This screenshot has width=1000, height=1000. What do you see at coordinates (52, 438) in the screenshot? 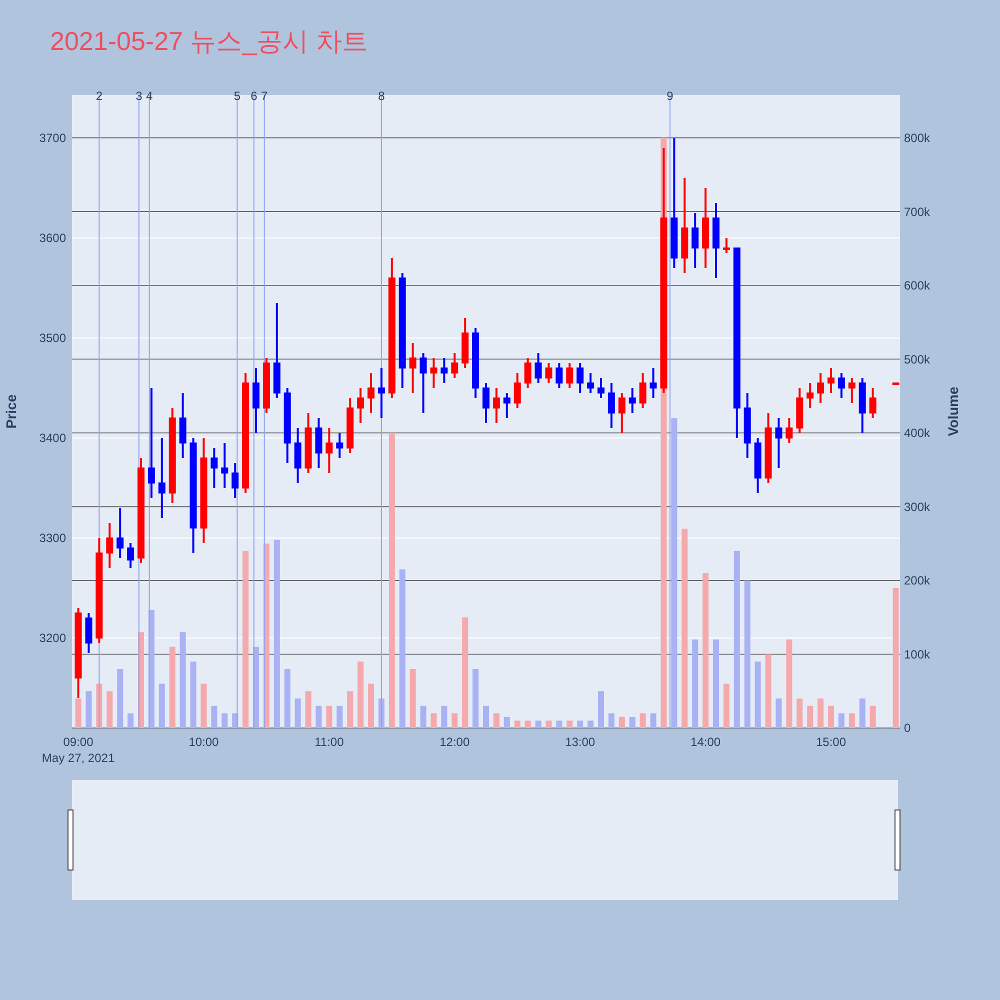
I see `y-tick-label: 3400` at bounding box center [52, 438].